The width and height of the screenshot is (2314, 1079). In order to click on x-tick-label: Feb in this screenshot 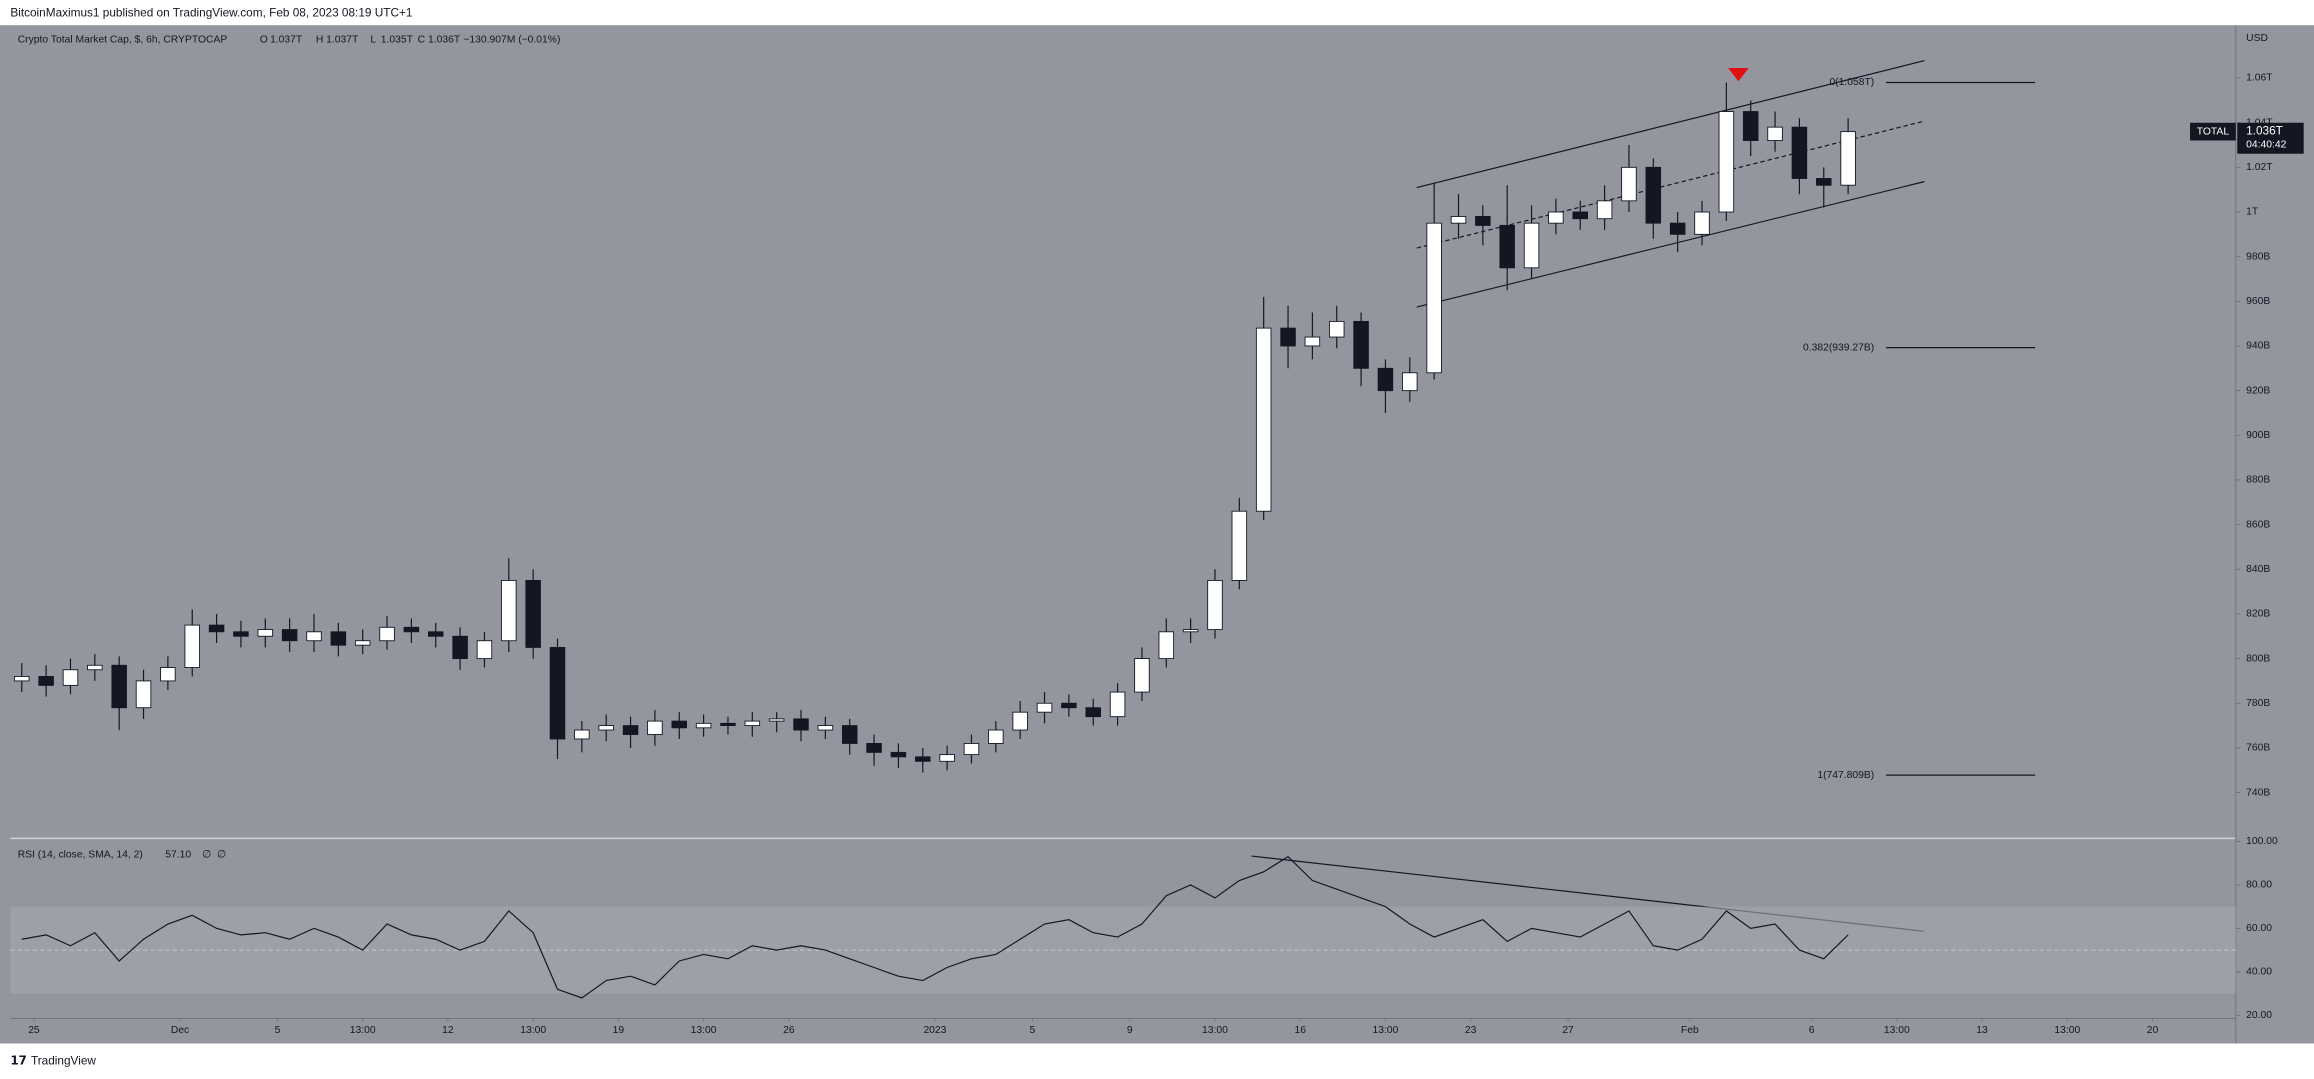, I will do `click(1690, 1030)`.